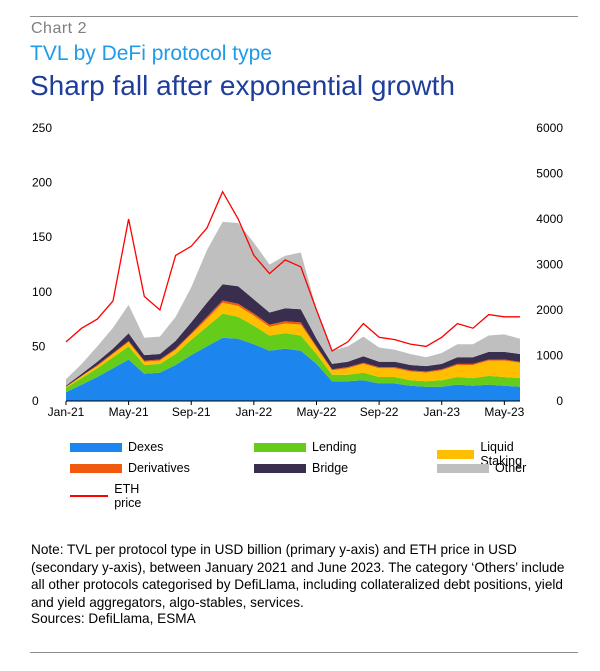 The height and width of the screenshot is (671, 600). I want to click on legend-label-lending: Lending, so click(334, 447).